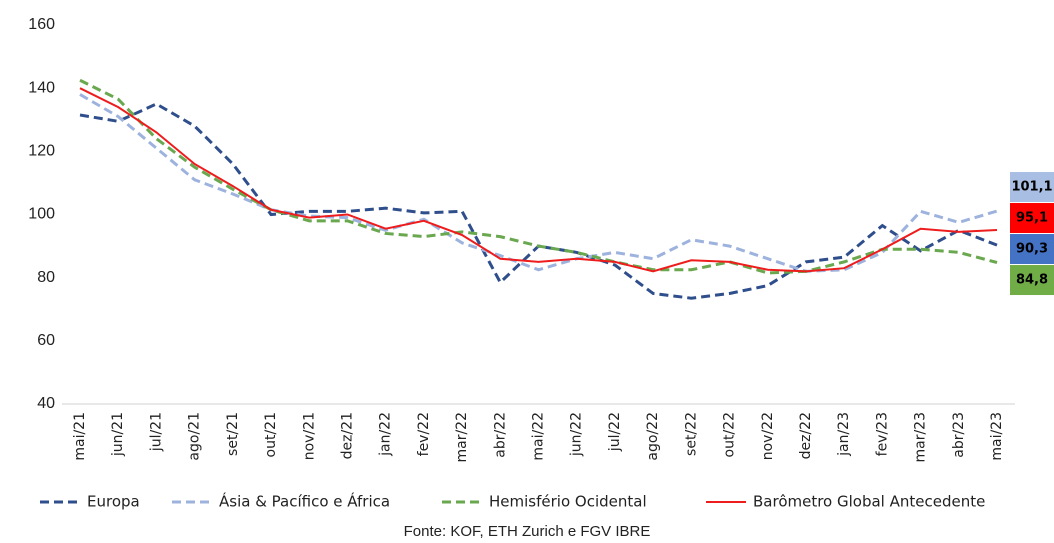  I want to click on y-tick-label: 80, so click(46, 277).